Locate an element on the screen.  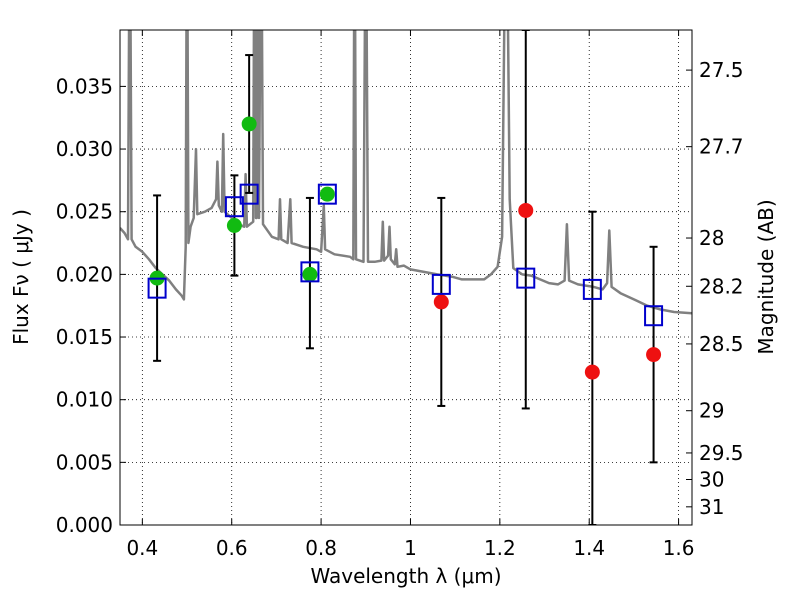
y-tick-label: 0.010 is located at coordinates (84, 400).